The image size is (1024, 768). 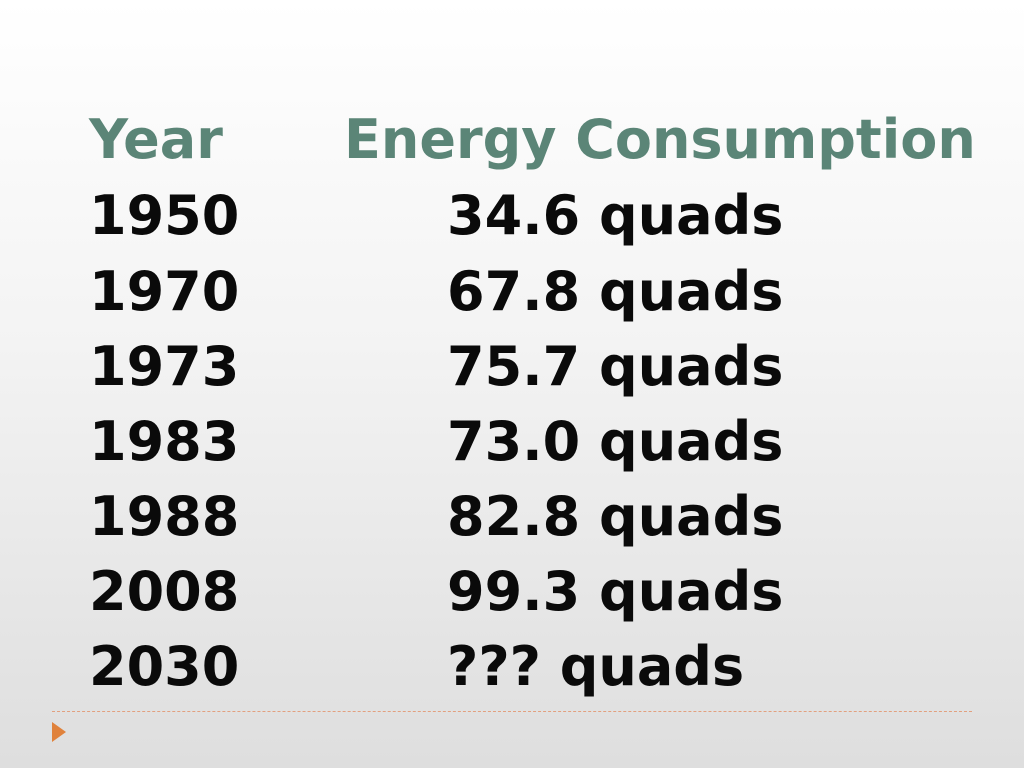 What do you see at coordinates (615, 516) in the screenshot?
I see `energy-cell: 82.8 quads` at bounding box center [615, 516].